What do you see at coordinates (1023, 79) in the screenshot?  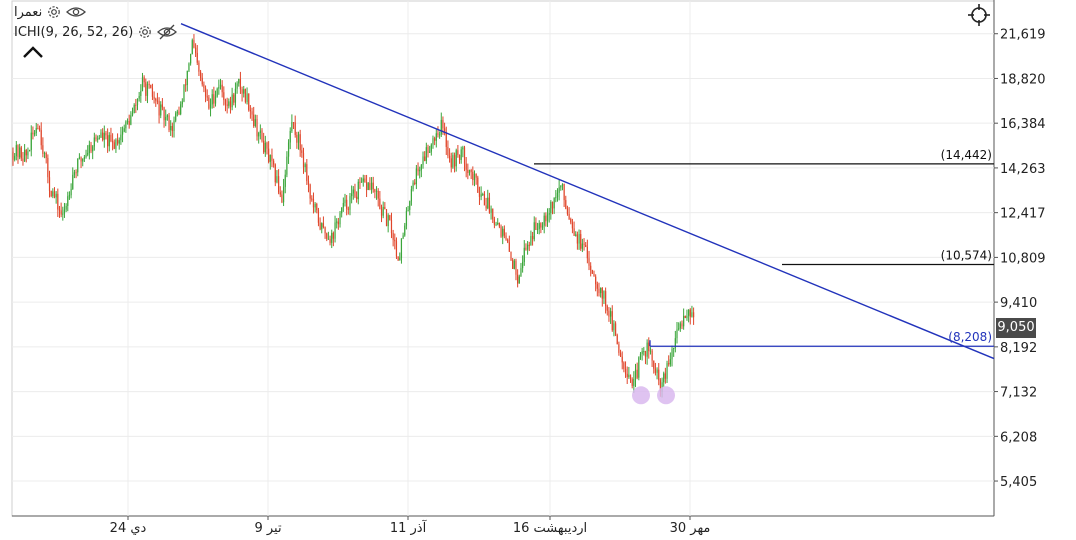 I see `y-tick-label: 18,820` at bounding box center [1023, 79].